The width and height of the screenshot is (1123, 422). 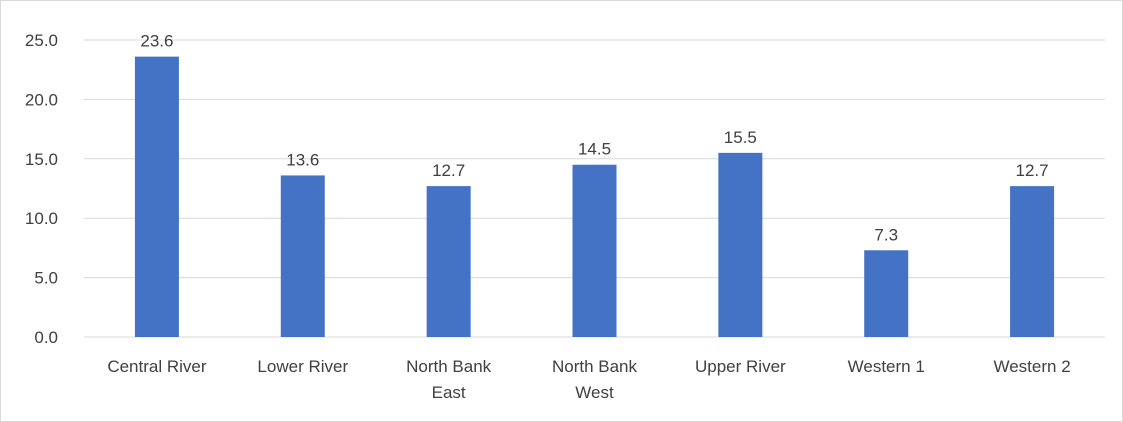 What do you see at coordinates (886, 234) in the screenshot?
I see `data-label: 7.3` at bounding box center [886, 234].